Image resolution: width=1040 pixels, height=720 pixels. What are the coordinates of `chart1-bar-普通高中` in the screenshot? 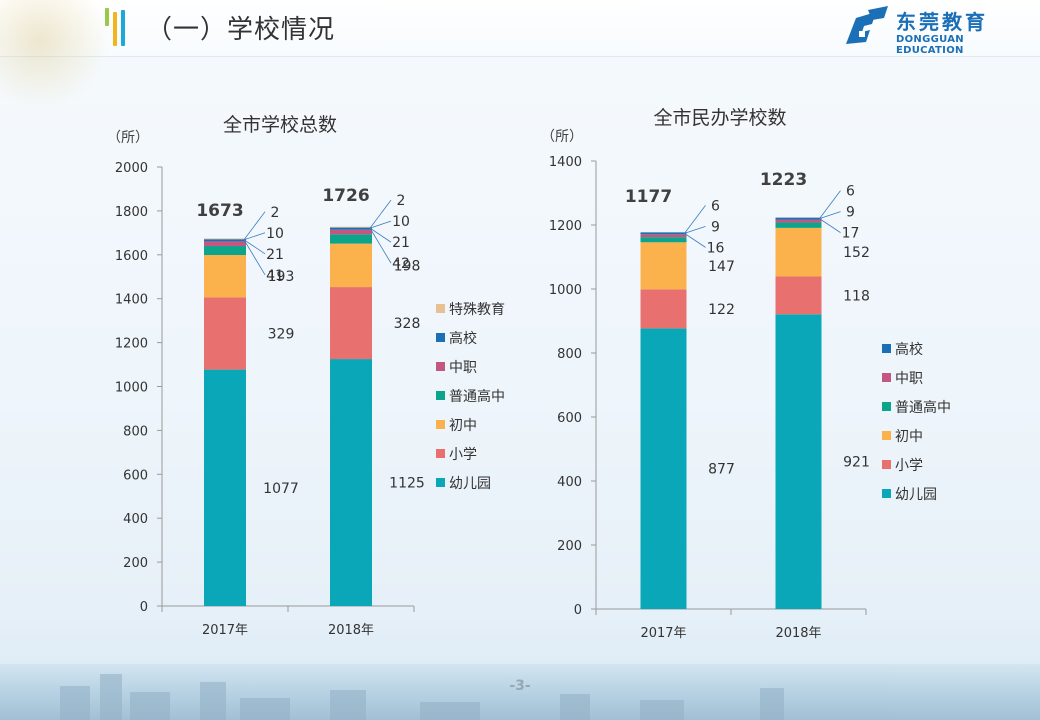 It's located at (663, 240).